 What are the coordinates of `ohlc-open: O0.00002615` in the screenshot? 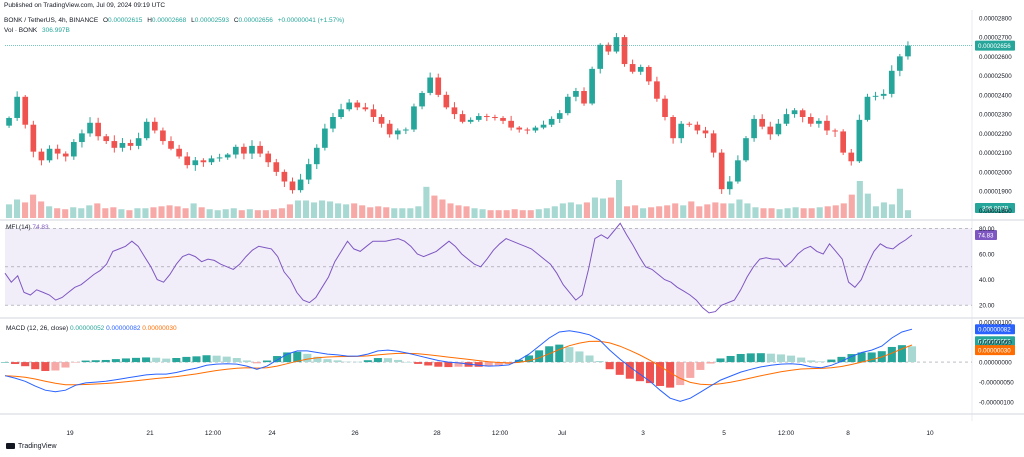 It's located at (122, 20).